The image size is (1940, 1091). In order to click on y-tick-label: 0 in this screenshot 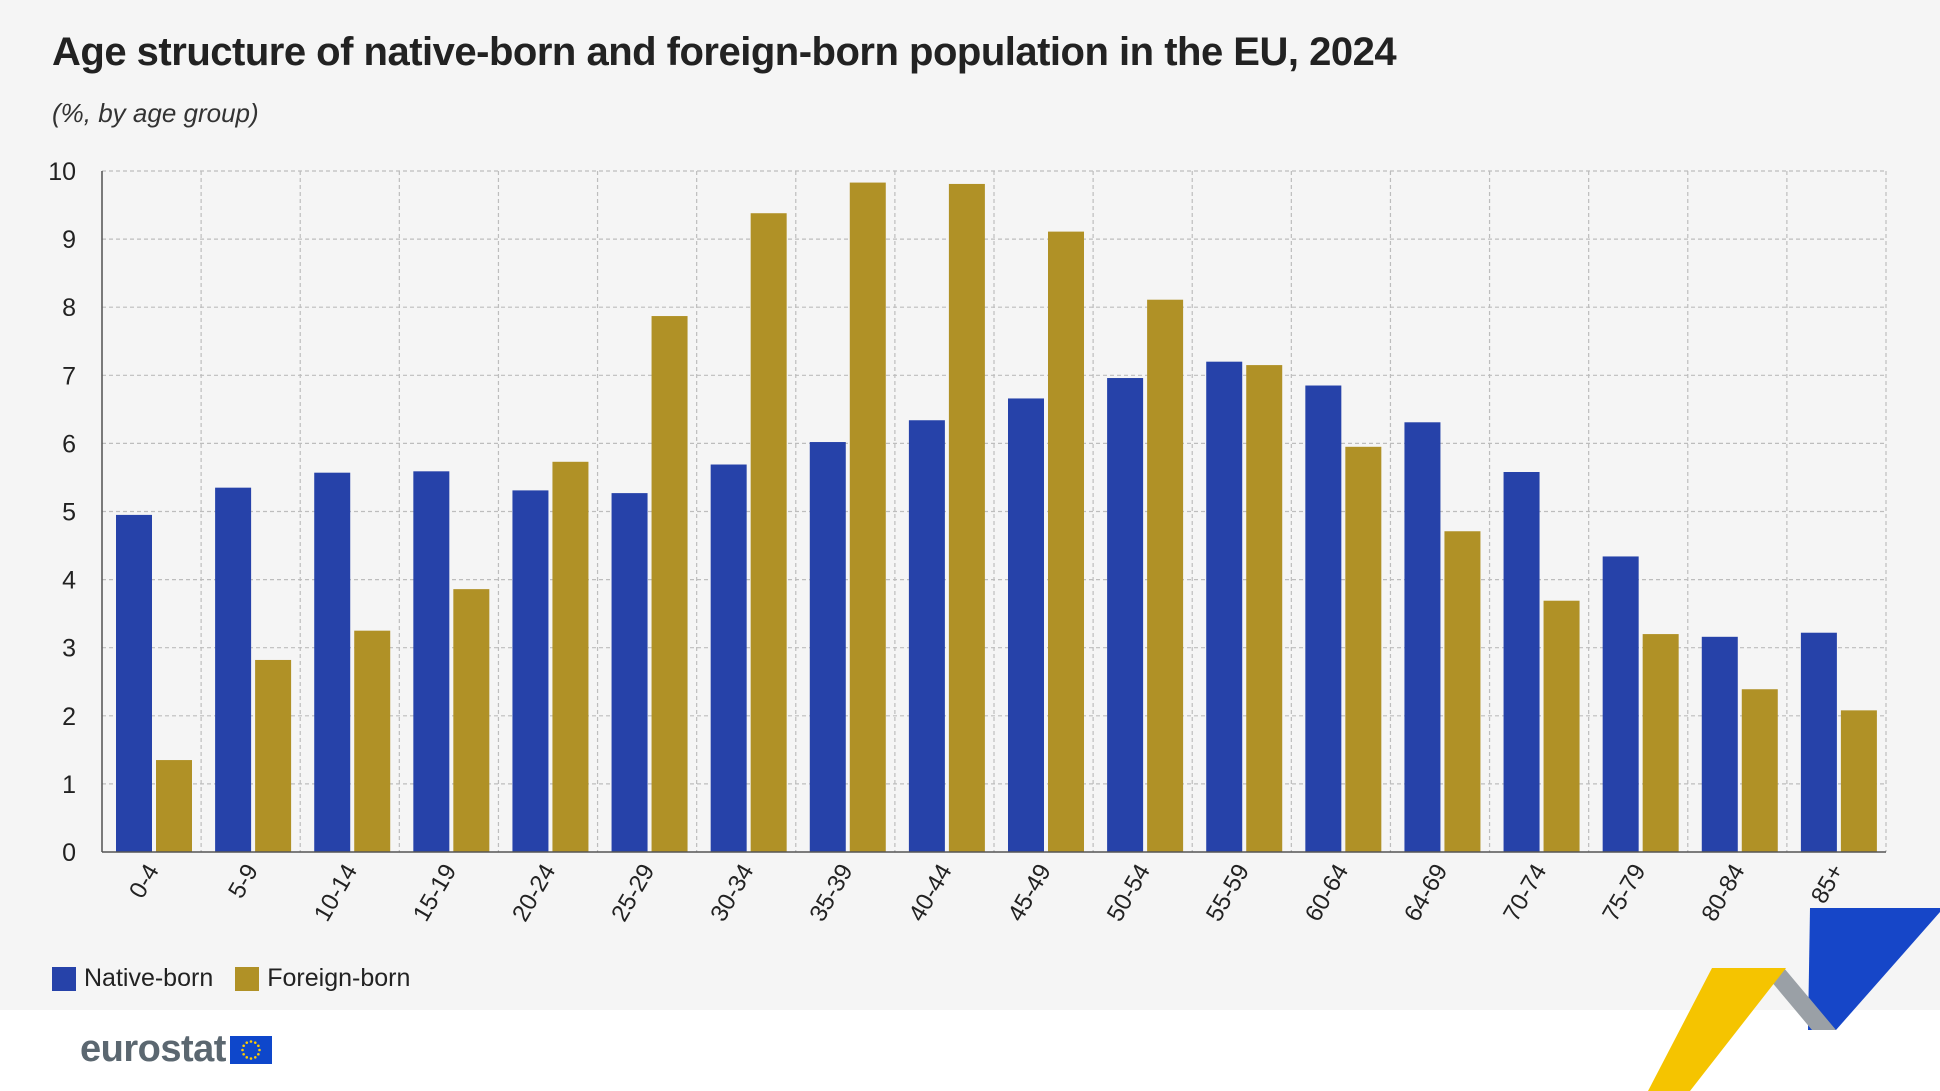, I will do `click(69, 853)`.